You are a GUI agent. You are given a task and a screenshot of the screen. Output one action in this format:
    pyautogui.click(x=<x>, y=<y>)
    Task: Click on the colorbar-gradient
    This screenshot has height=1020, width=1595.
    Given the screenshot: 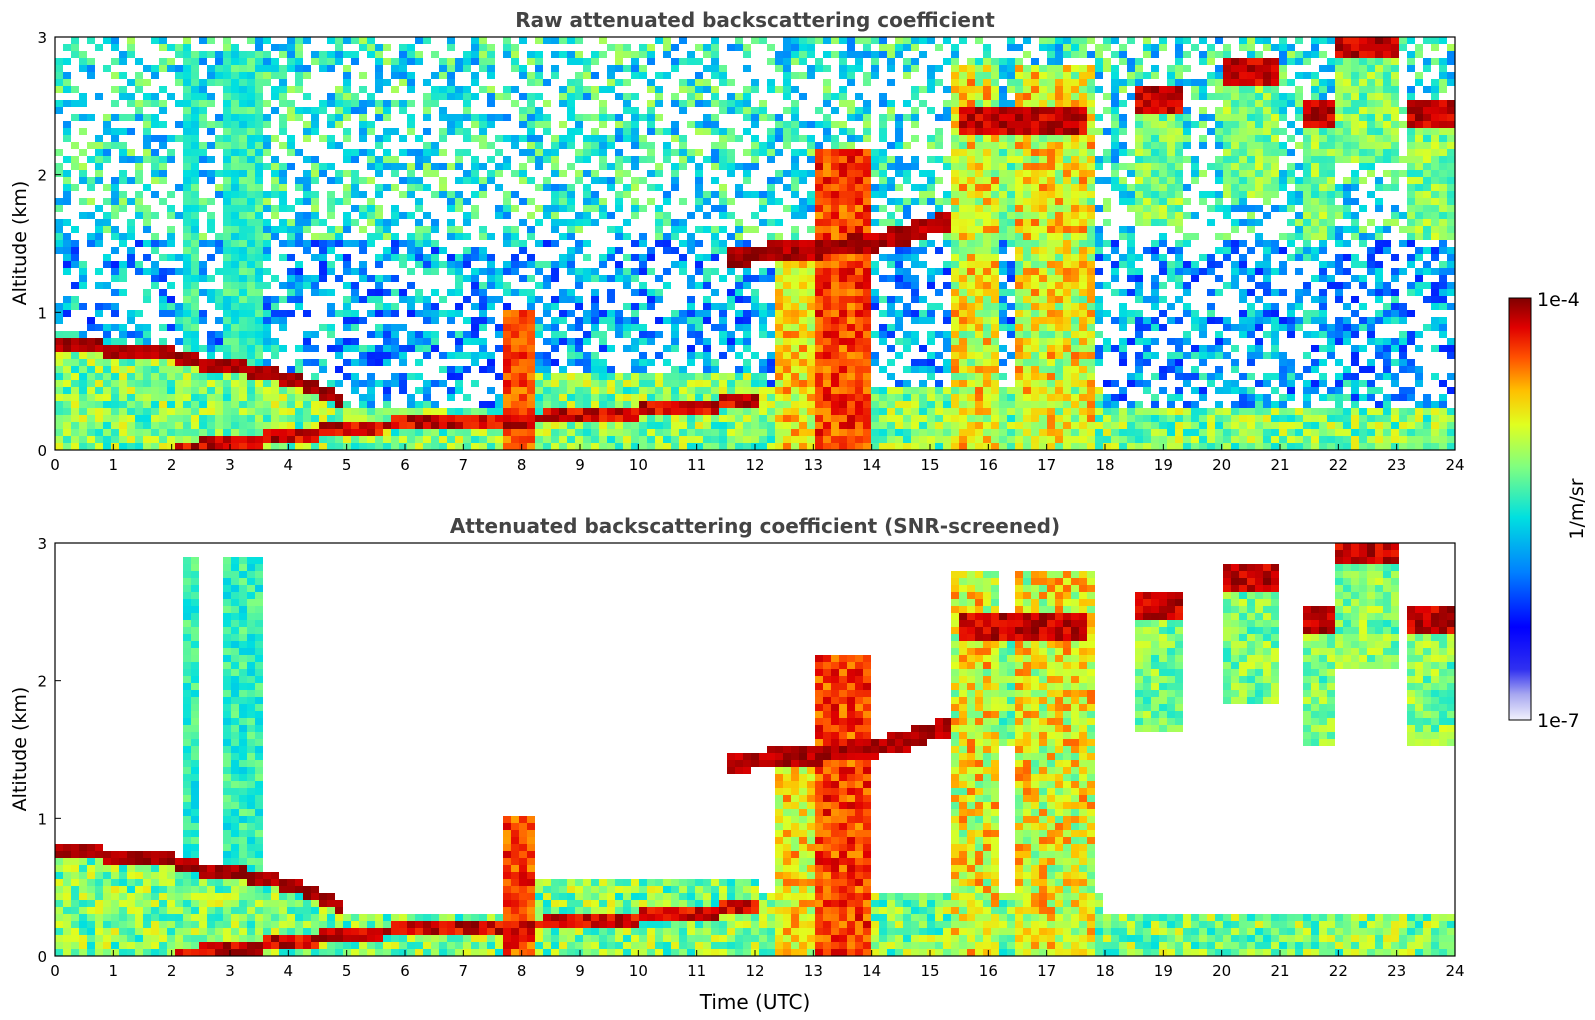 What is the action you would take?
    pyautogui.click(x=1520, y=509)
    